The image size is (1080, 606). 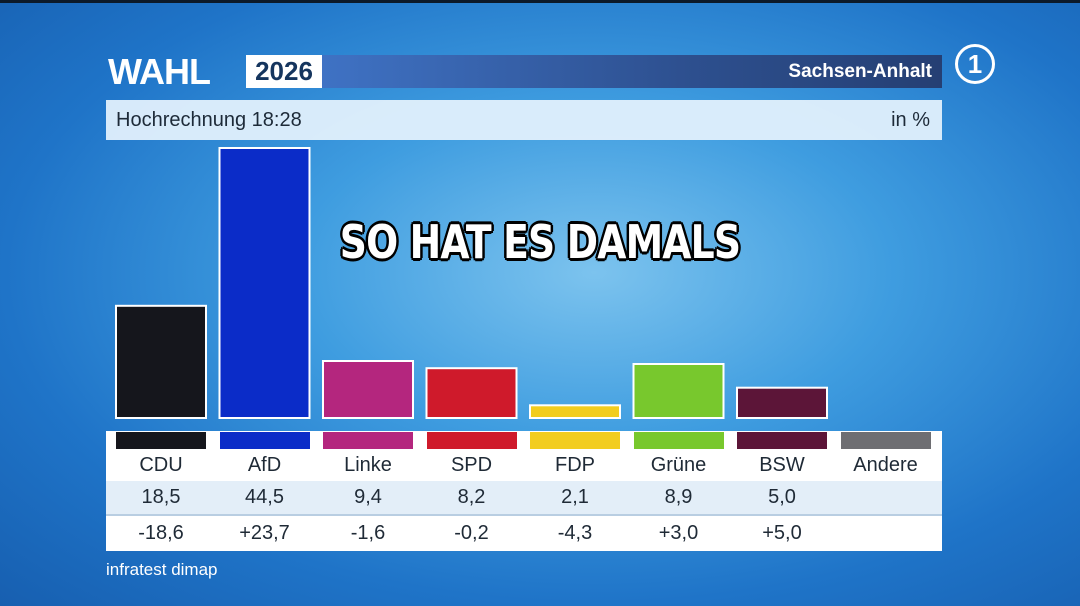 What do you see at coordinates (368, 440) in the screenshot?
I see `swatch-linke` at bounding box center [368, 440].